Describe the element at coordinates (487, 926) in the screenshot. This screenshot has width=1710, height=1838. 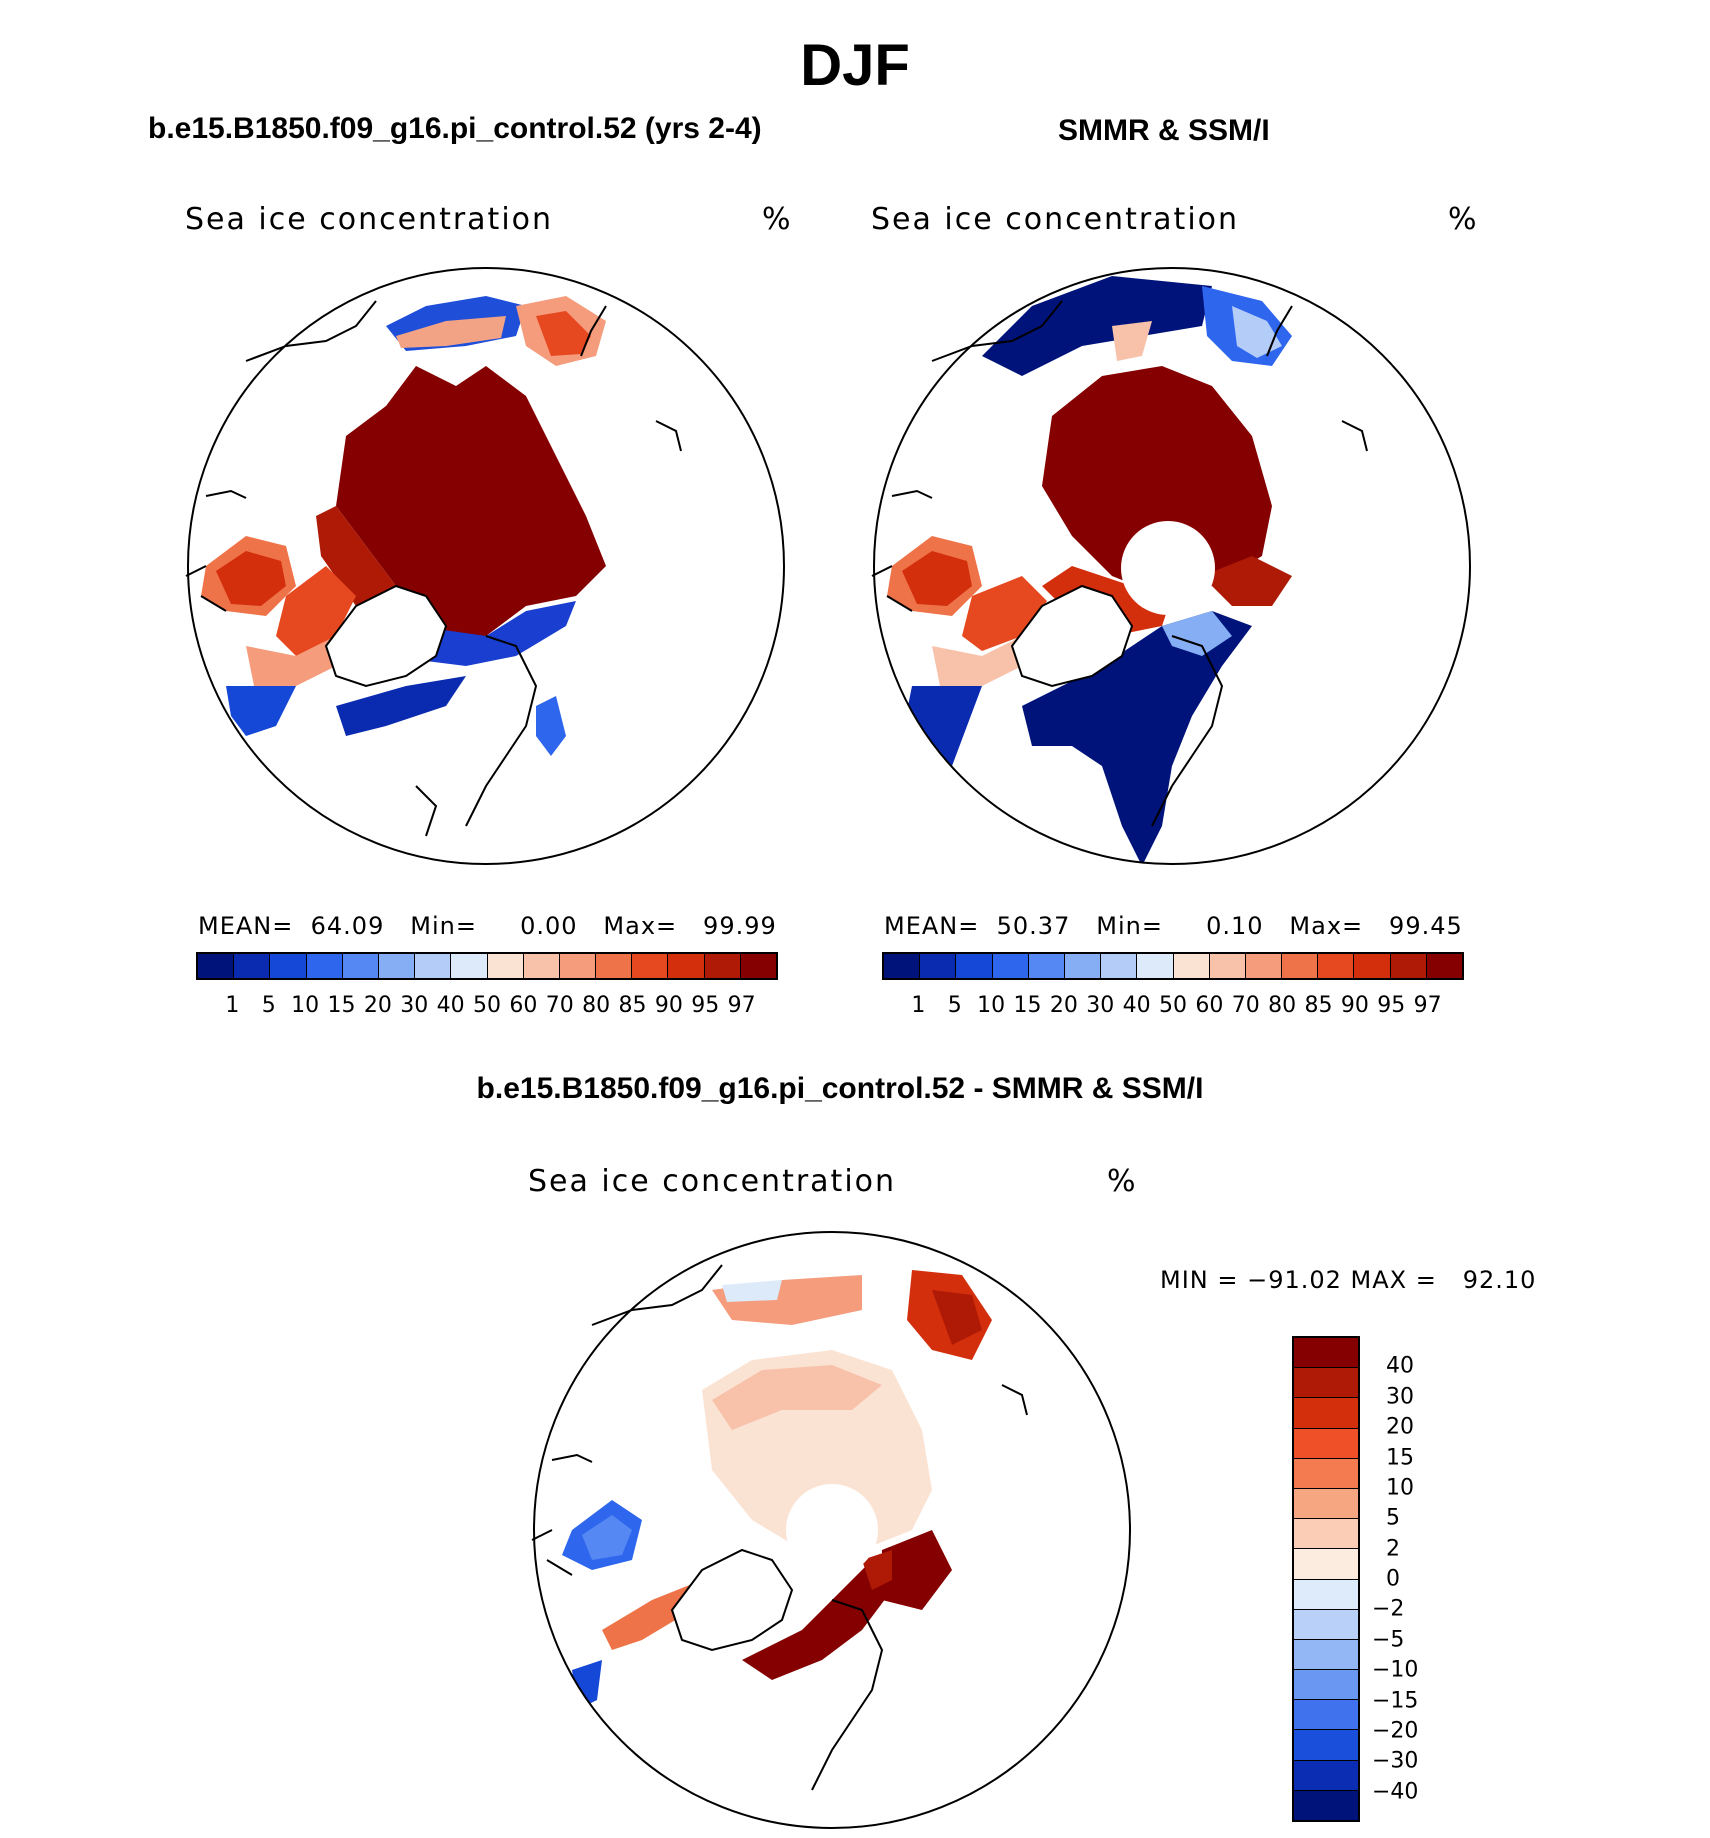
I see `model-stats: MEAN= 64.09 Min= 0.00 Max= 99.99` at that location.